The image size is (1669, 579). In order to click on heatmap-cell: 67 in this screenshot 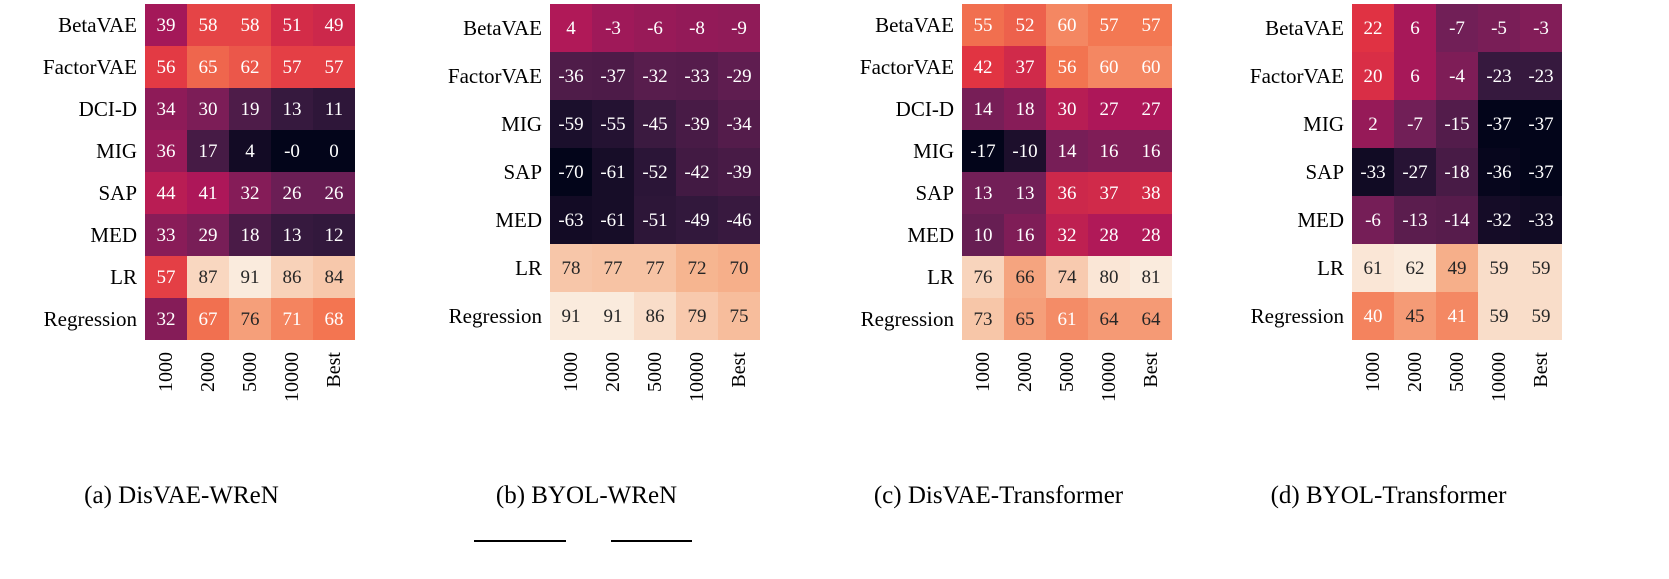, I will do `click(208, 319)`.